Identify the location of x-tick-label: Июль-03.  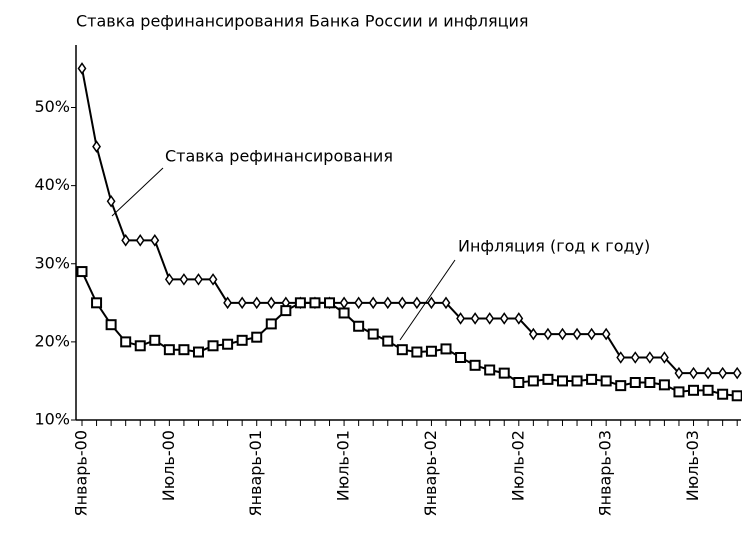
(692, 465).